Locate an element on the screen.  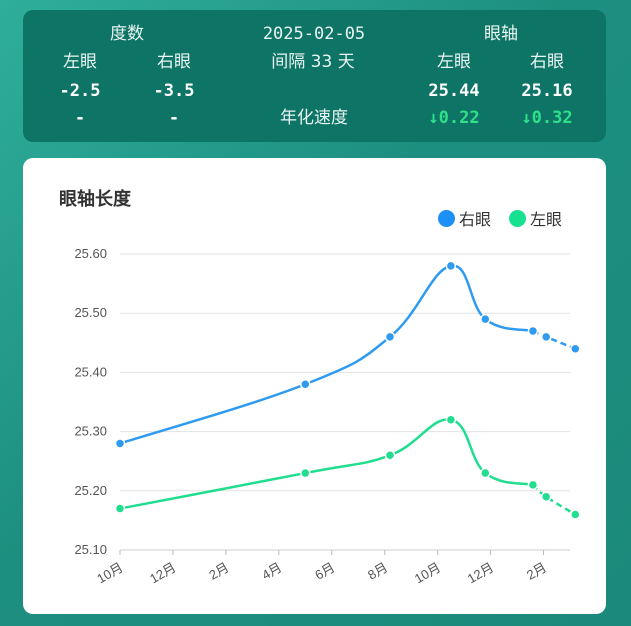
diopter-right-speed: - is located at coordinates (174, 118).